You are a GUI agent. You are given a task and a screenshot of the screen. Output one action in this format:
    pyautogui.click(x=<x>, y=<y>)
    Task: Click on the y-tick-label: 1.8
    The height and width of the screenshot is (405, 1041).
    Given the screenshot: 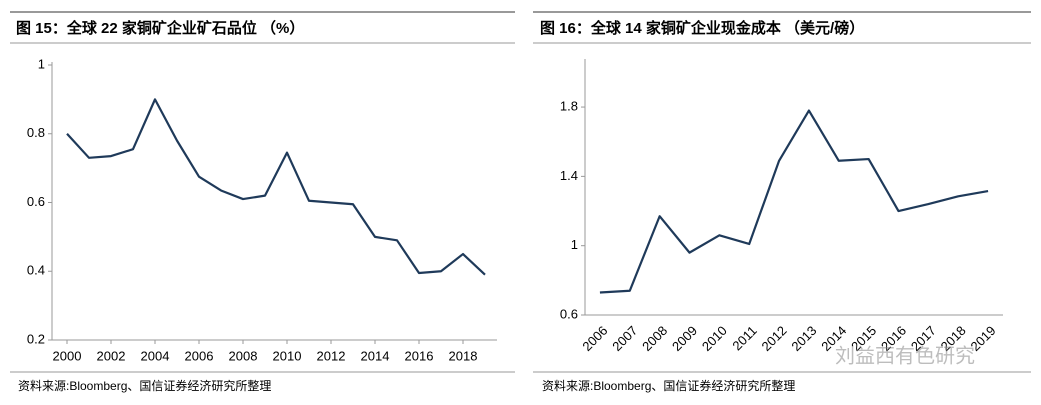 What is the action you would take?
    pyautogui.click(x=569, y=105)
    